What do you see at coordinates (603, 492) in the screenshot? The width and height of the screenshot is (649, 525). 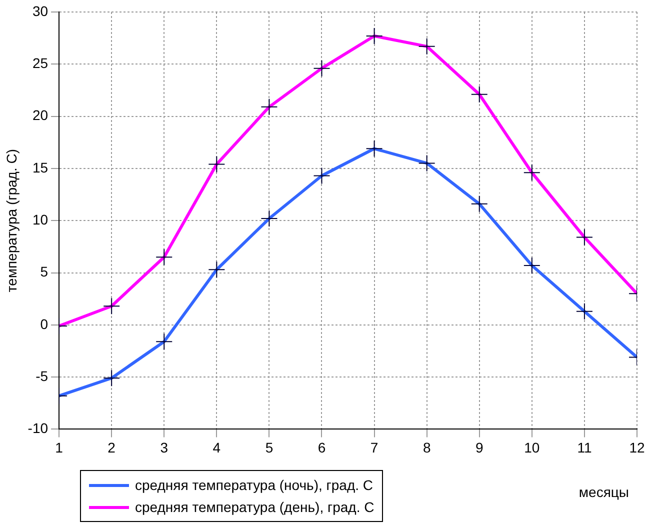 I see `x-axis-title: месяцы` at bounding box center [603, 492].